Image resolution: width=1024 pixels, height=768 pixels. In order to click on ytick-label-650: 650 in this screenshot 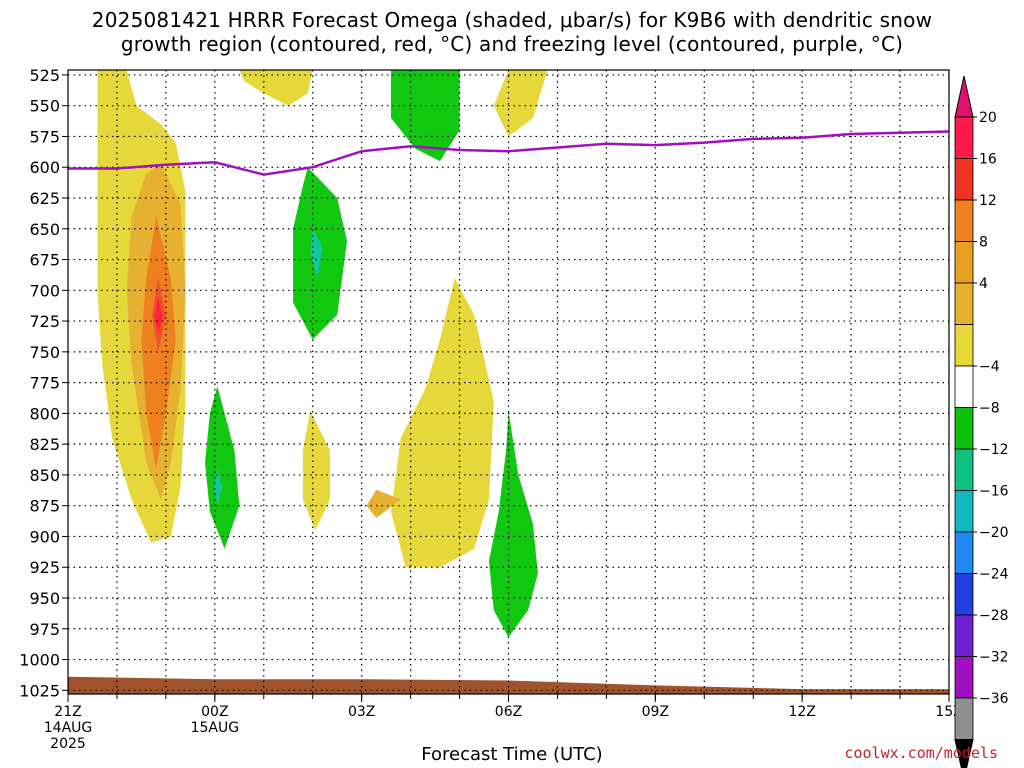, I will do `click(44, 229)`.